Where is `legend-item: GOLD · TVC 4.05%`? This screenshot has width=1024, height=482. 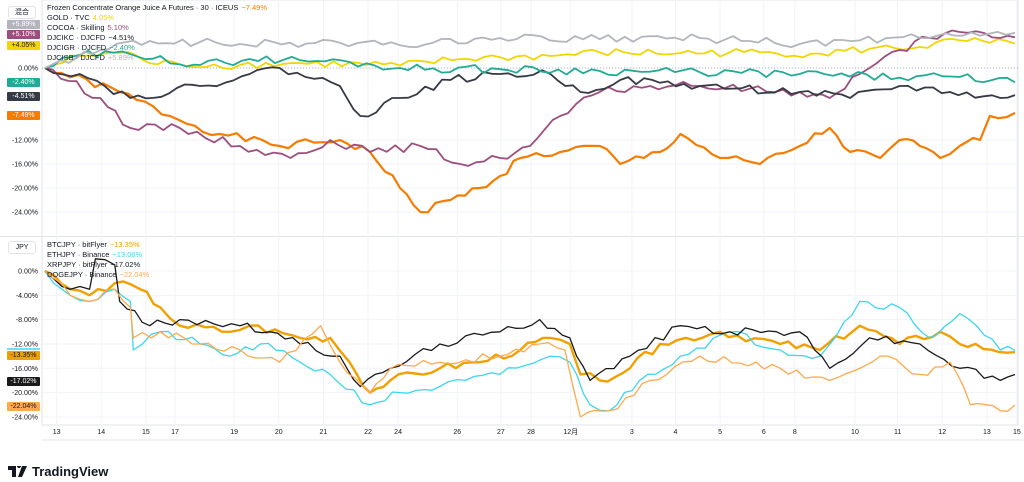 legend-item: GOLD · TVC 4.05% is located at coordinates (157, 18).